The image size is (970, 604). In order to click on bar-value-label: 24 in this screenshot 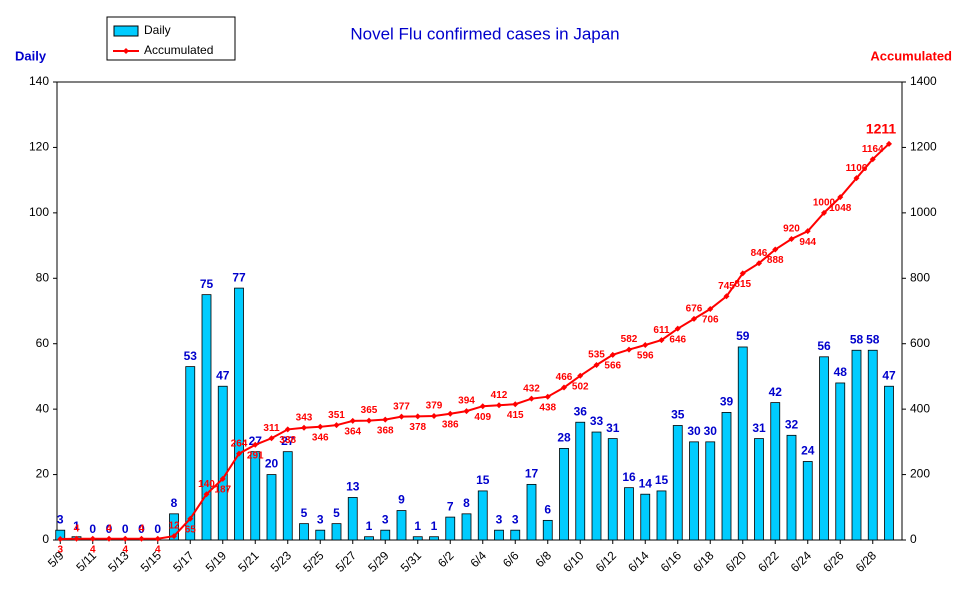, I will do `click(808, 451)`.